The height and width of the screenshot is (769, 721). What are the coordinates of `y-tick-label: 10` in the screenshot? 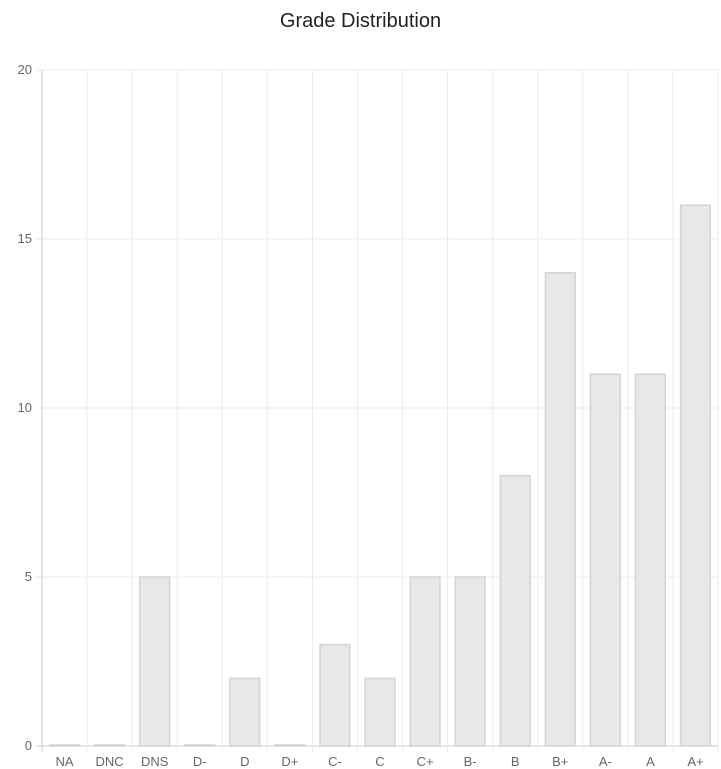 It's located at (25, 407).